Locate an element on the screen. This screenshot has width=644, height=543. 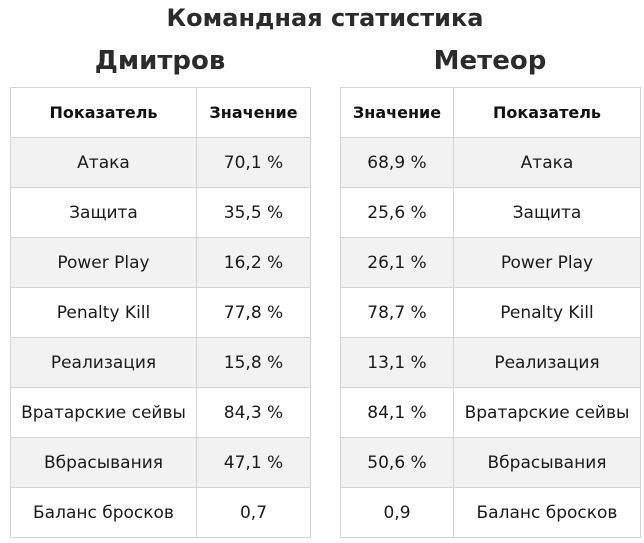
table-row: 84,1 % Вратарские сейвы is located at coordinates (490, 412).